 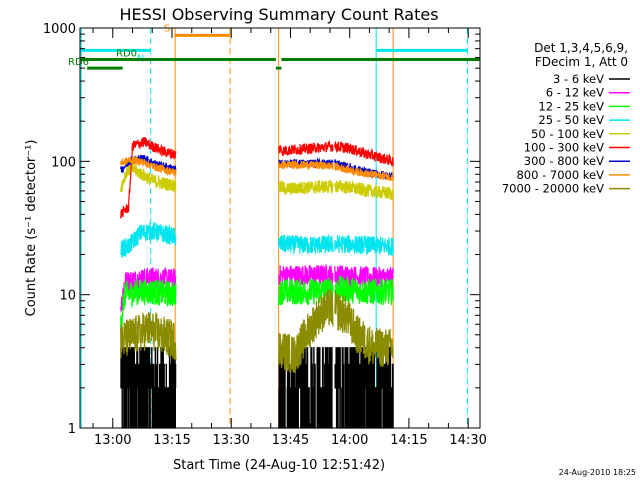 What do you see at coordinates (408, 440) in the screenshot?
I see `x-tick-label-1415: 14:15` at bounding box center [408, 440].